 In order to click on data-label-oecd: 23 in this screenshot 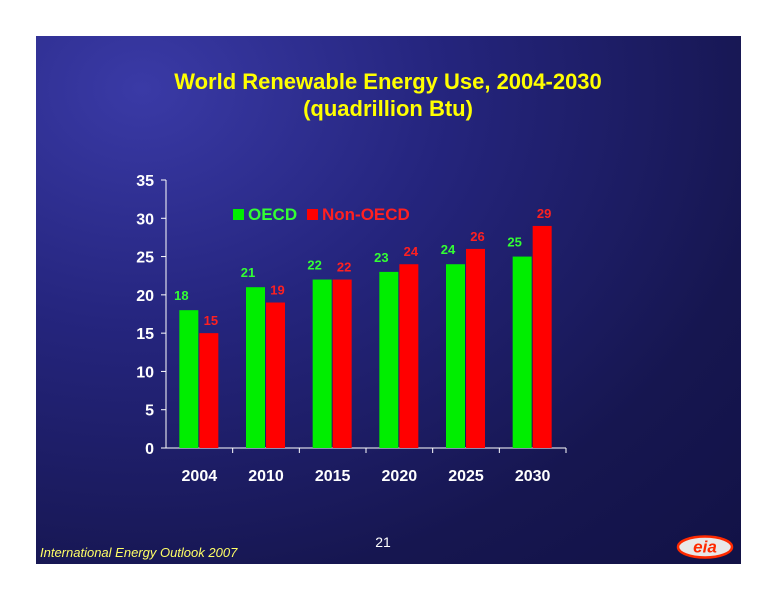, I will do `click(381, 257)`.